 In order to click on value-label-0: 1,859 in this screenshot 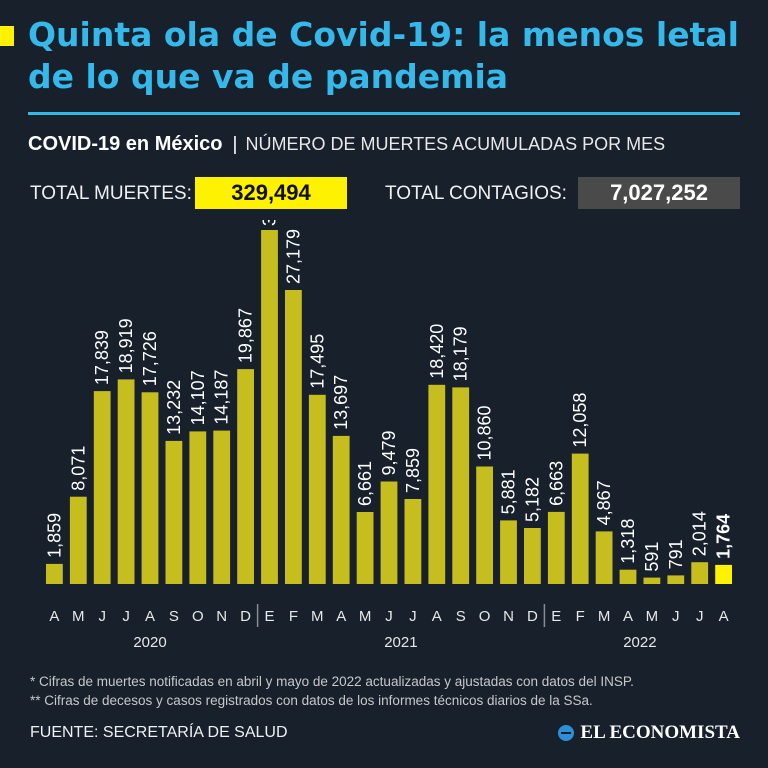, I will do `click(54, 535)`.